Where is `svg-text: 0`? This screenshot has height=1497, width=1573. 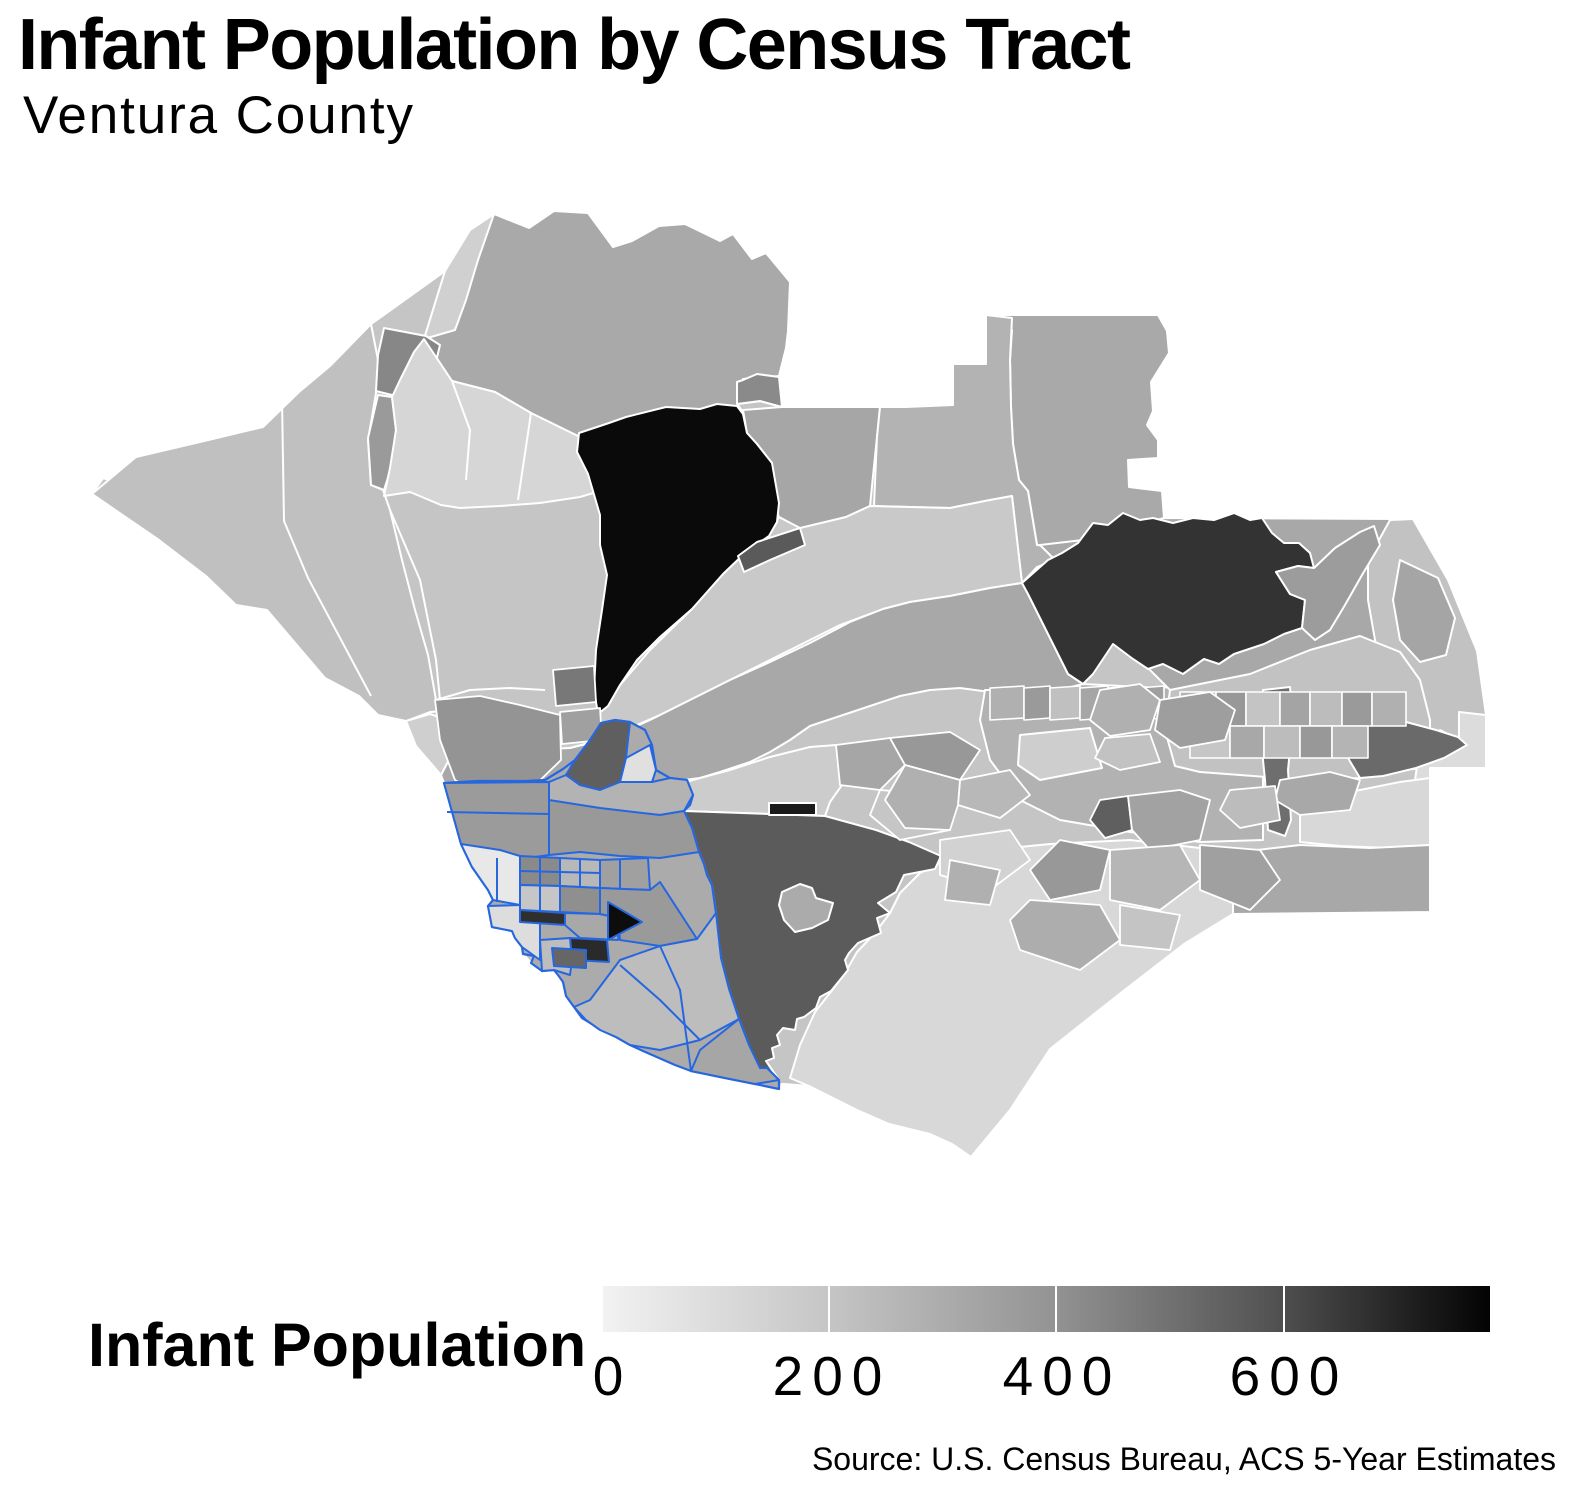
svg-text: 0 is located at coordinates (608, 1376).